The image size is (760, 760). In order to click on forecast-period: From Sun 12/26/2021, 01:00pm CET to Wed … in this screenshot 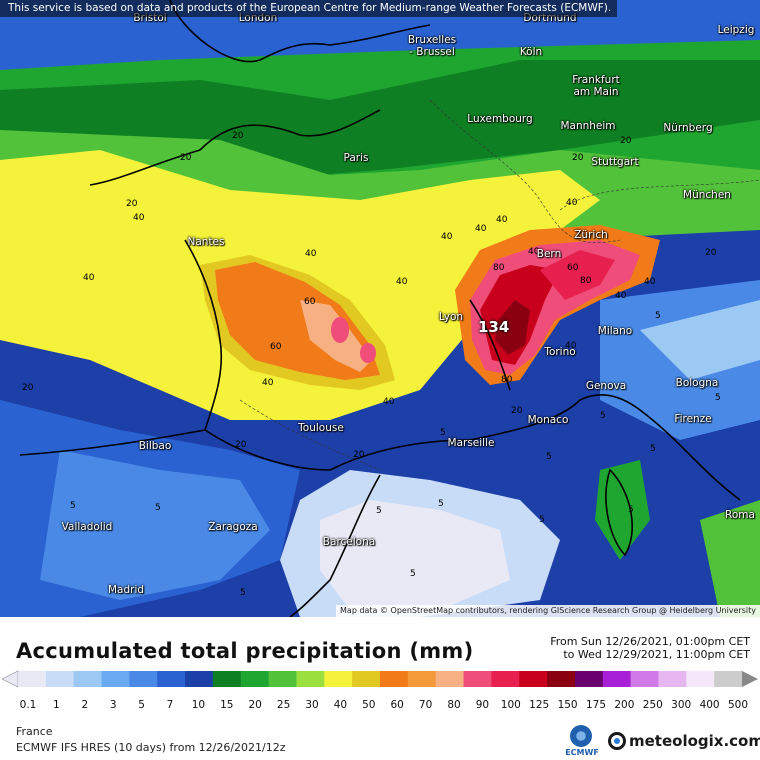, I will do `click(650, 648)`.